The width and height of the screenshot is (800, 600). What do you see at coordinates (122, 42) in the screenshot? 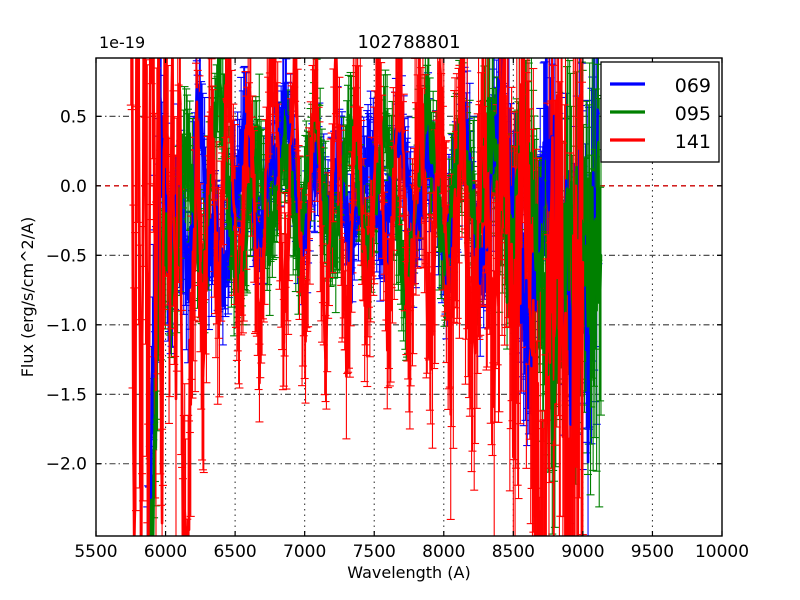
I see `y-axis-offset-label: 1e-19` at bounding box center [122, 42].